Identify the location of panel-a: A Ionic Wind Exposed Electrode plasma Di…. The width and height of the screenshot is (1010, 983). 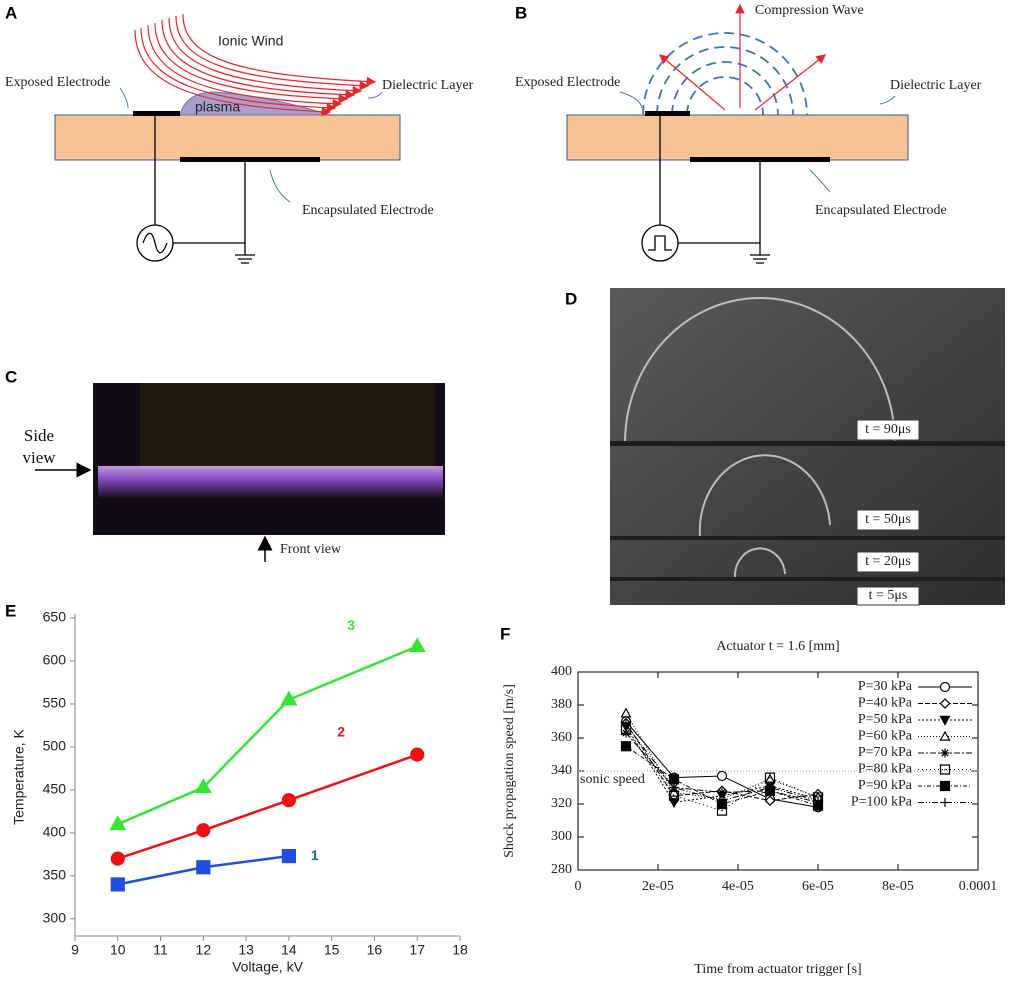
(239, 133).